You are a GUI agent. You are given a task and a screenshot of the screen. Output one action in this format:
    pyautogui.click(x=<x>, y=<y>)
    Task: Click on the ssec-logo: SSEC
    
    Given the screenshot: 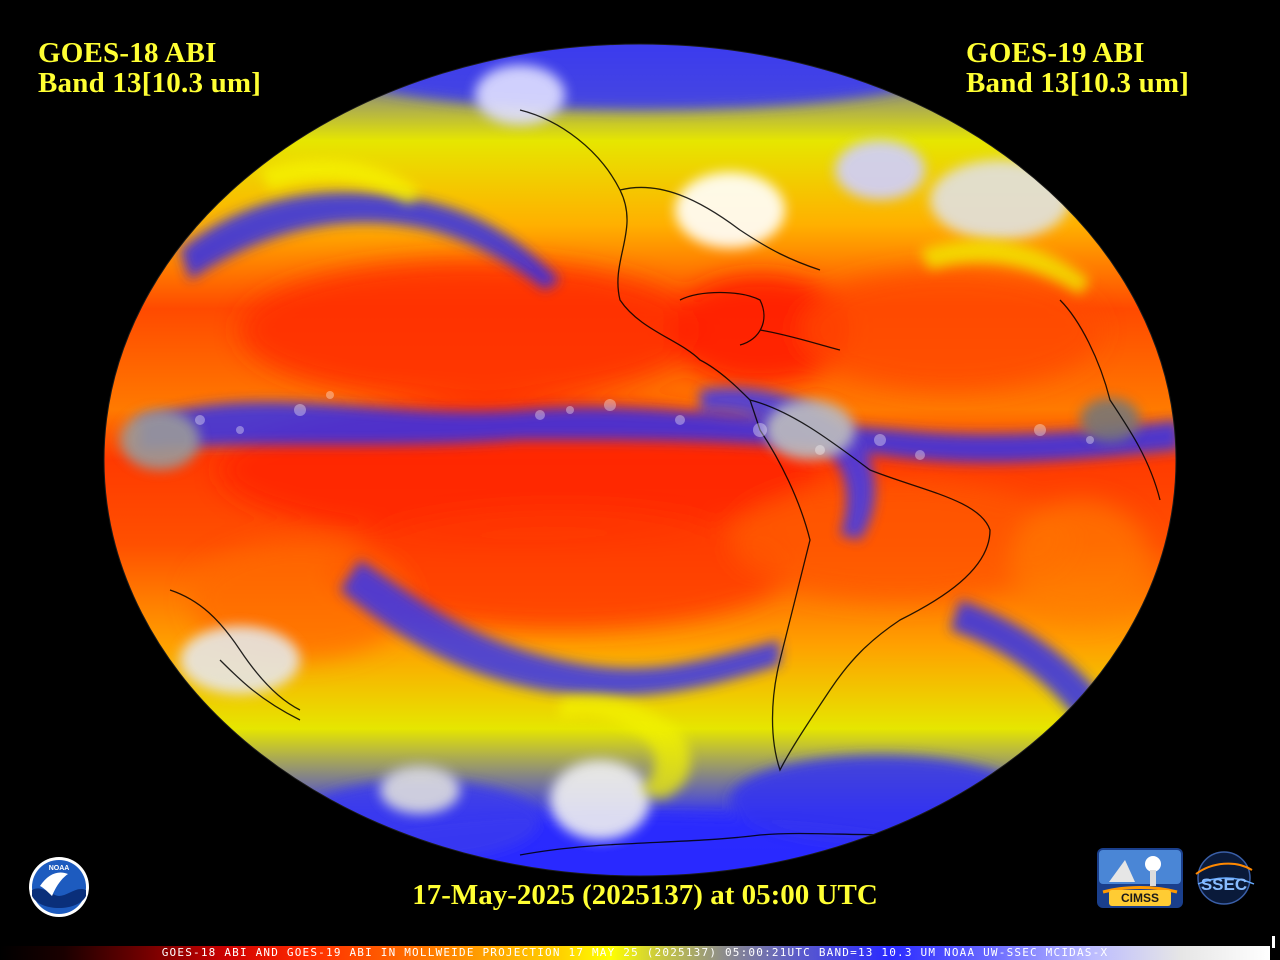 What is the action you would take?
    pyautogui.click(x=1225, y=878)
    